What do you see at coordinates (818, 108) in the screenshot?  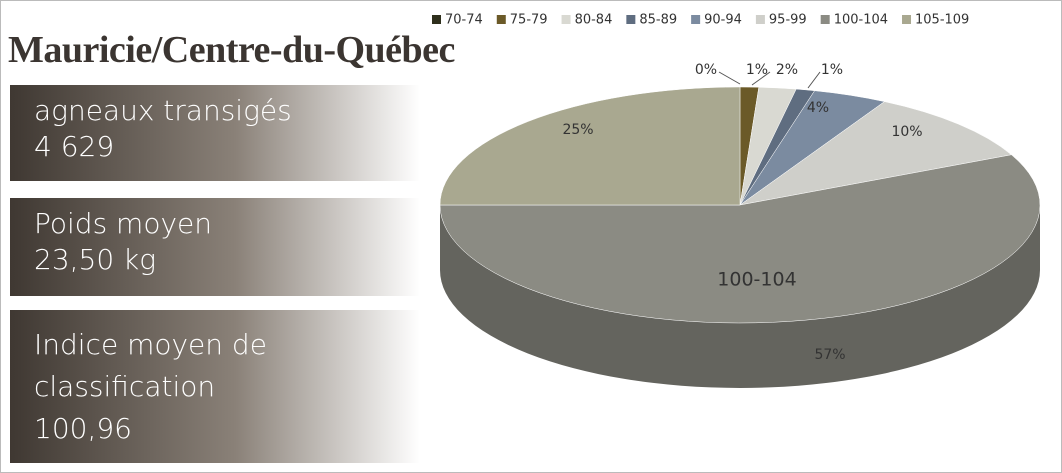 I see `data-label: 4%` at bounding box center [818, 108].